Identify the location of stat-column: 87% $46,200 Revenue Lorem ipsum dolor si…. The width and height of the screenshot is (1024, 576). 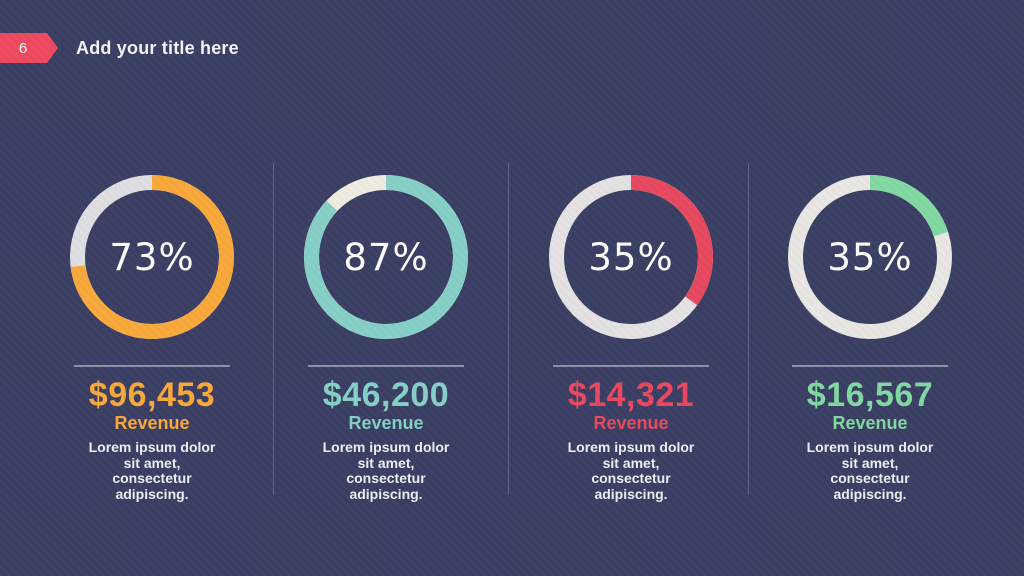
(386, 335).